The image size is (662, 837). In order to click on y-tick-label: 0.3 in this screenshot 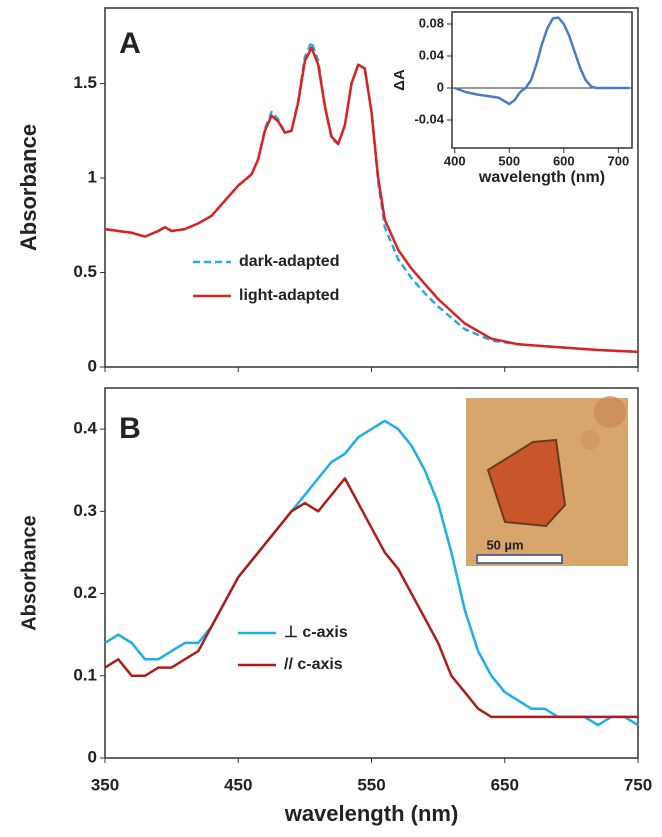, I will do `click(85, 510)`.